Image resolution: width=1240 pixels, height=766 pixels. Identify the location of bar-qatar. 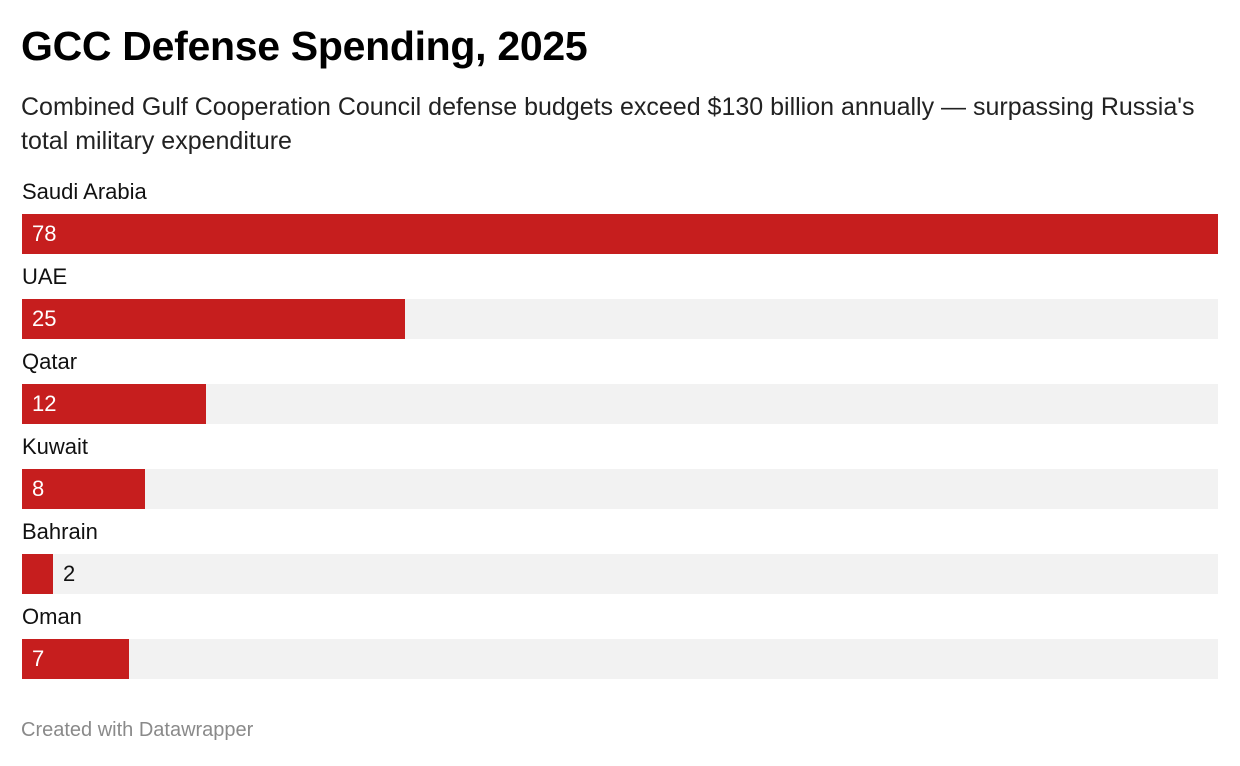
(114, 404).